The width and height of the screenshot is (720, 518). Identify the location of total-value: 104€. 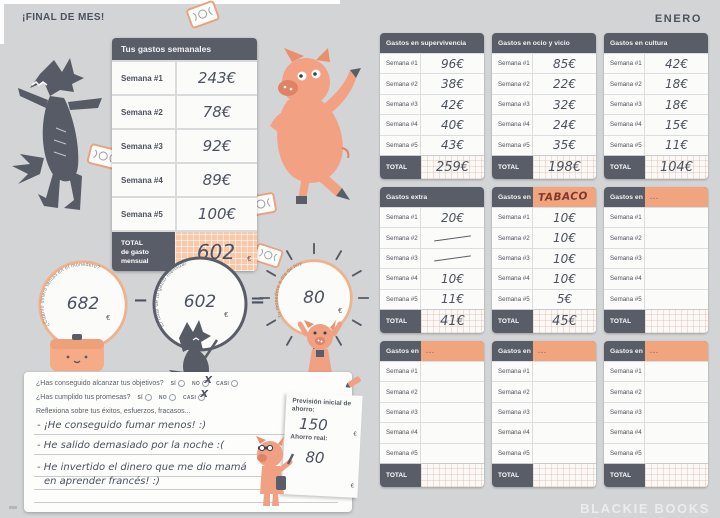
(676, 167).